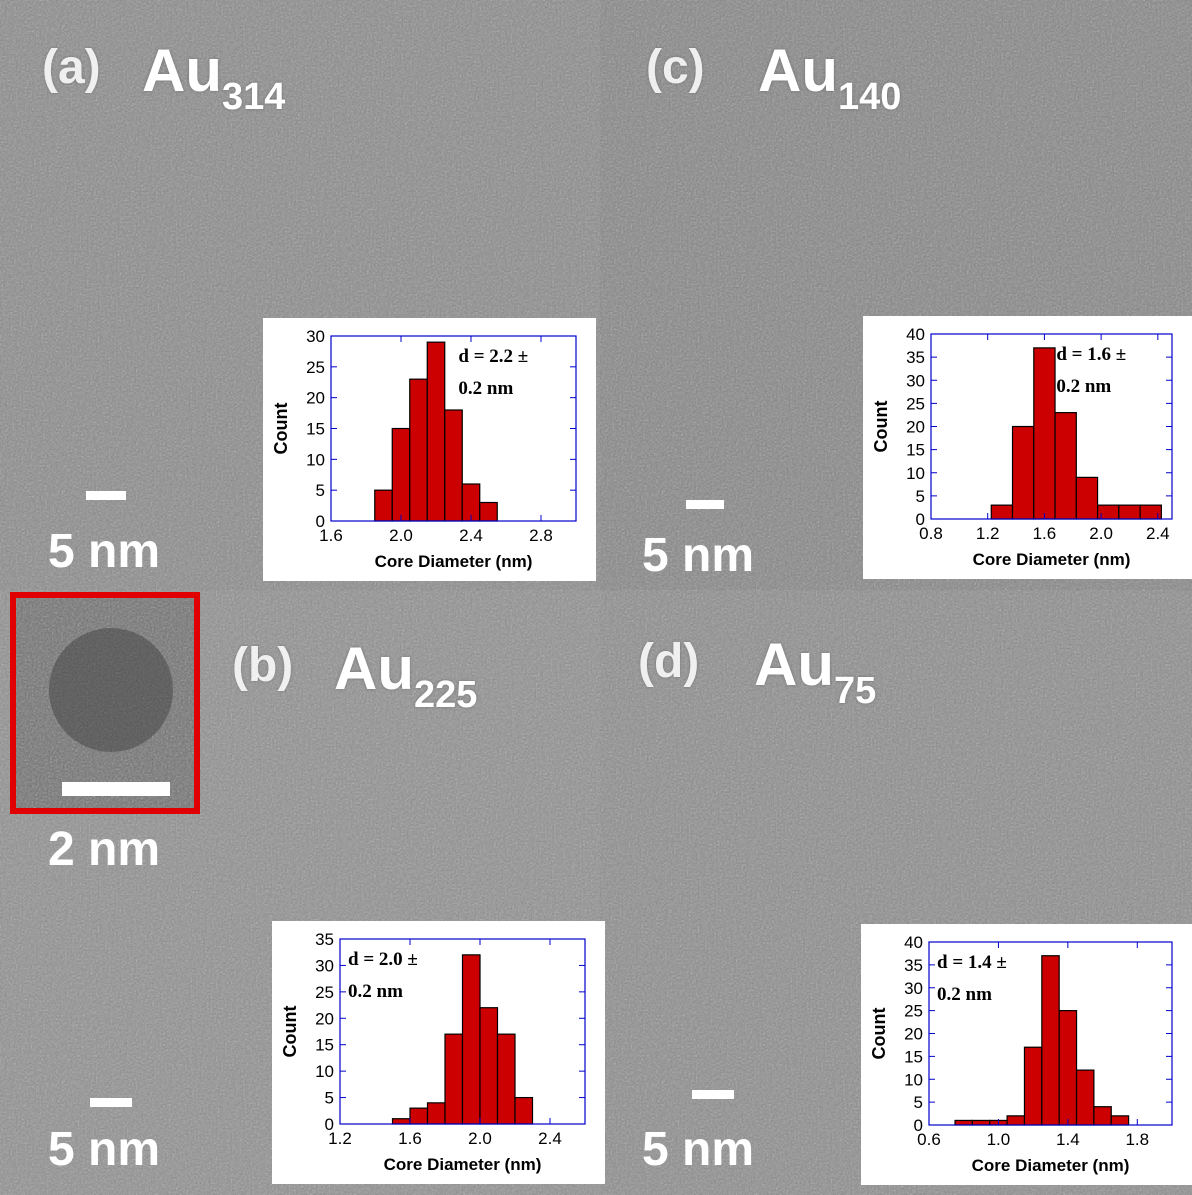 Image resolution: width=1192 pixels, height=1195 pixels. What do you see at coordinates (1091, 354) in the screenshot?
I see `mean-diameter-annotation: d = 1.6 ±` at bounding box center [1091, 354].